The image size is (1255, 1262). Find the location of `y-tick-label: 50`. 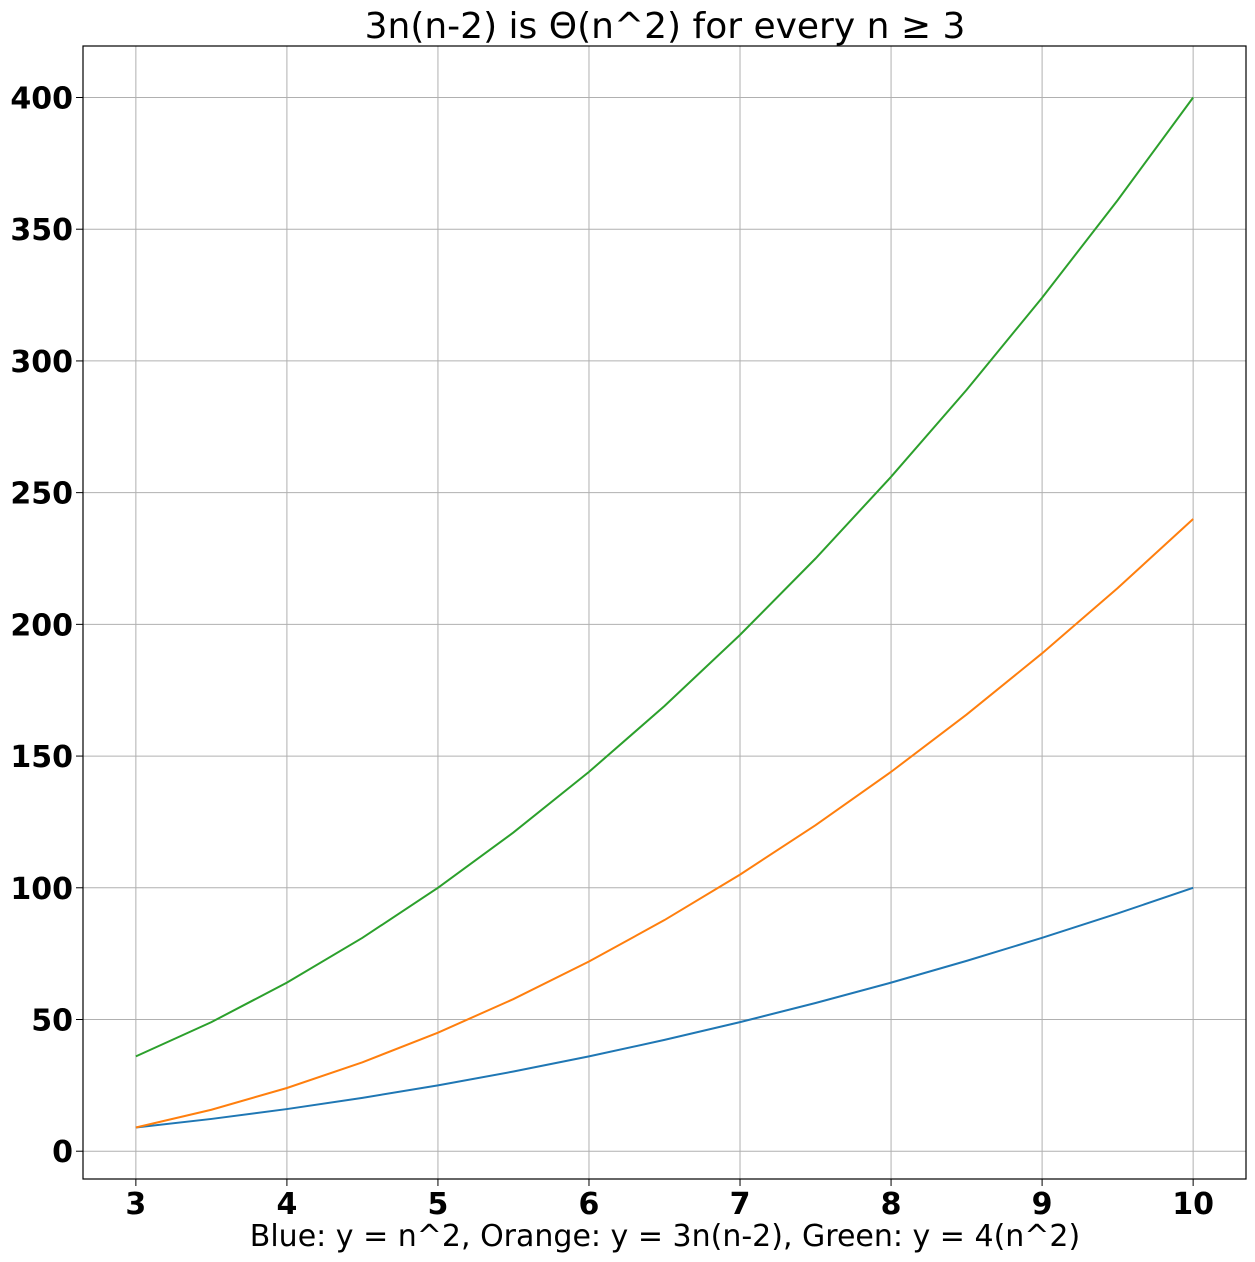

y-tick-label: 50 is located at coordinates (52, 1020).